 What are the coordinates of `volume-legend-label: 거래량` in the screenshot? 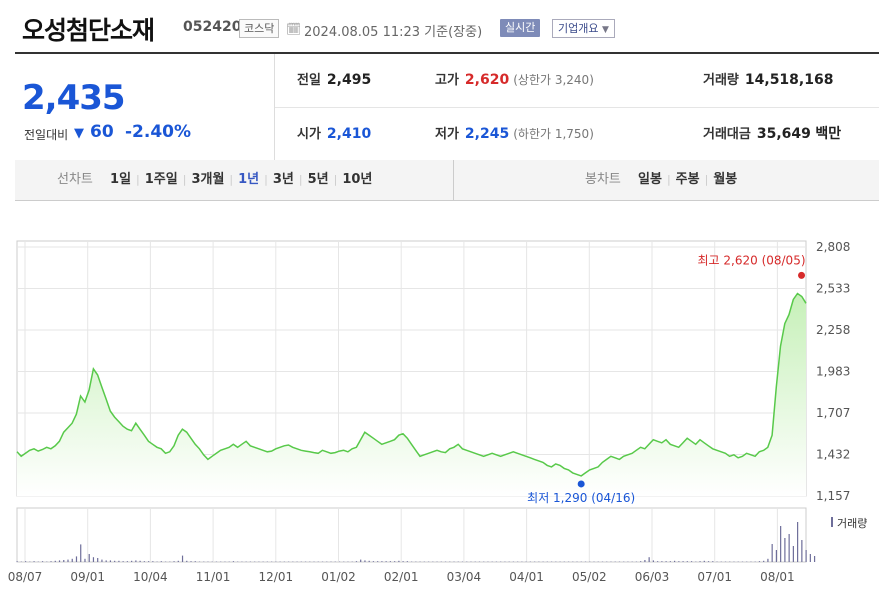 It's located at (852, 523).